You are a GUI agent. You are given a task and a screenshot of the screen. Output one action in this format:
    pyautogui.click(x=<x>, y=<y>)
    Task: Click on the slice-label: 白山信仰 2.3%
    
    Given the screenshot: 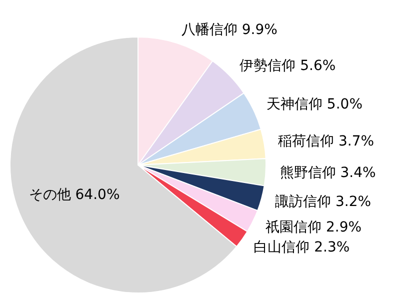 What is the action you would take?
    pyautogui.click(x=302, y=247)
    